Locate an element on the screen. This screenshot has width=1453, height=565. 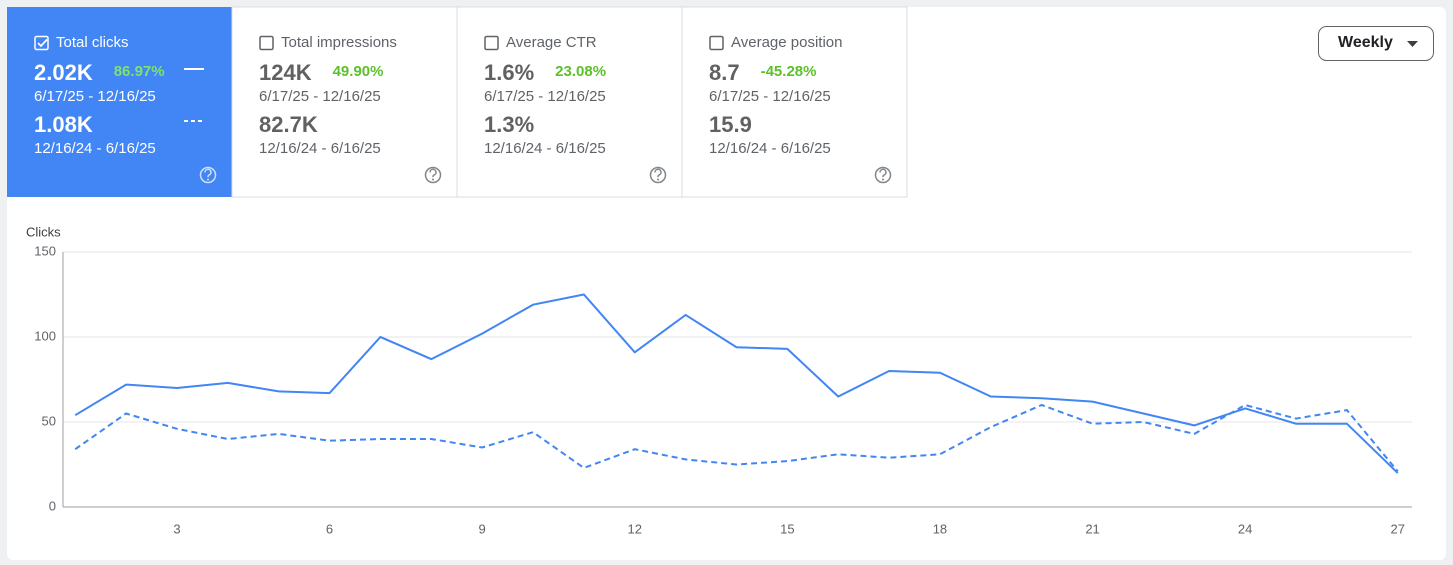
x-tick-label: 21 is located at coordinates (1092, 528).